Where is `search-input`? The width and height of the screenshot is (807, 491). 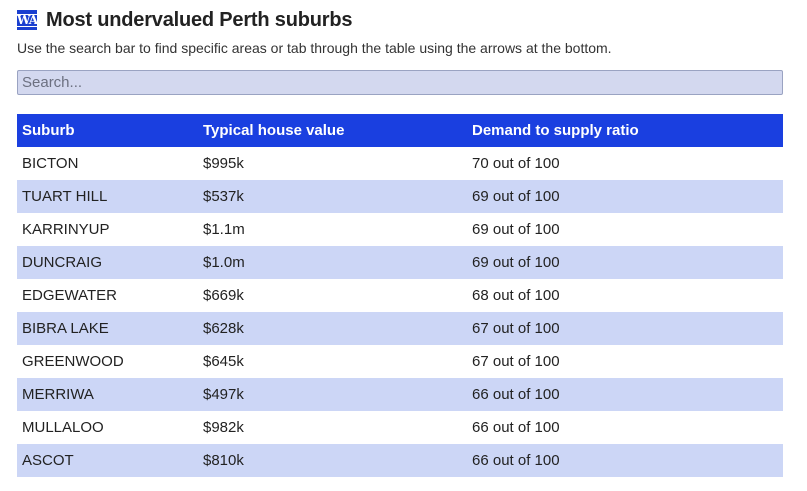
search-input is located at coordinates (400, 82).